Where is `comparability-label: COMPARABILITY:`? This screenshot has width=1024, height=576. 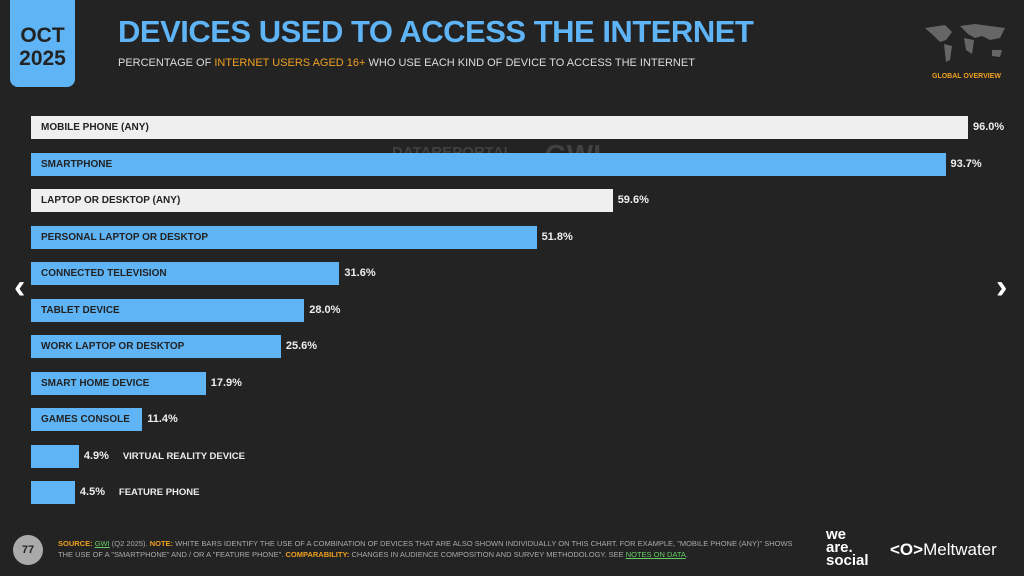 comparability-label: COMPARABILITY: is located at coordinates (317, 554).